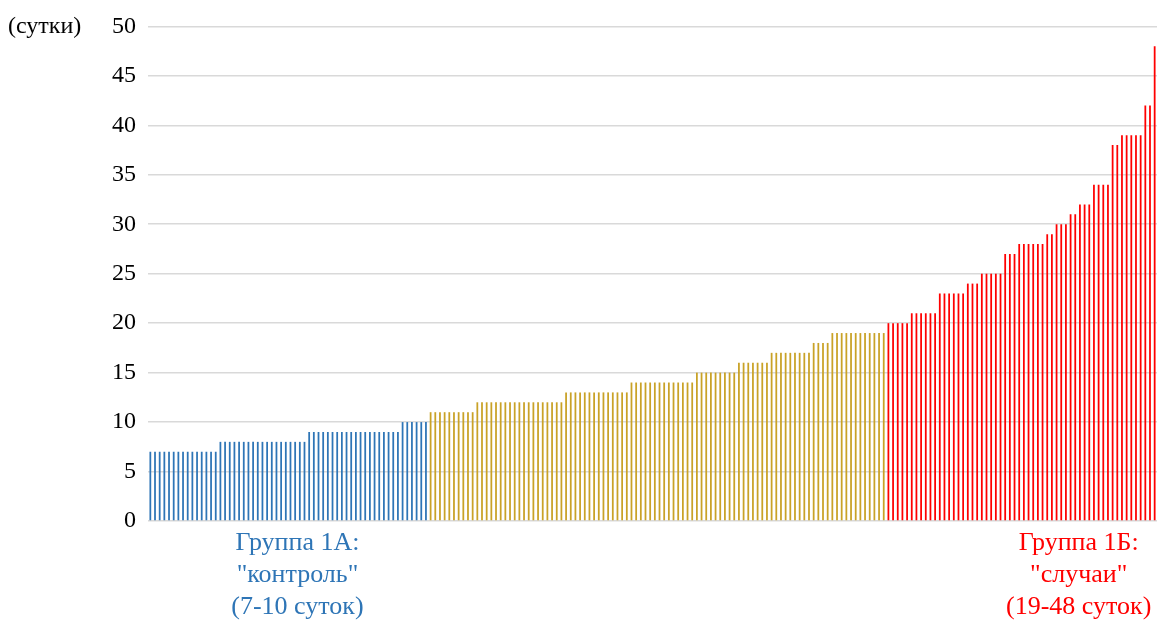 The width and height of the screenshot is (1157, 627). Describe the element at coordinates (1079, 574) in the screenshot. I see `text: Группа 1Б: "случаи" (19-48 суток)` at that location.